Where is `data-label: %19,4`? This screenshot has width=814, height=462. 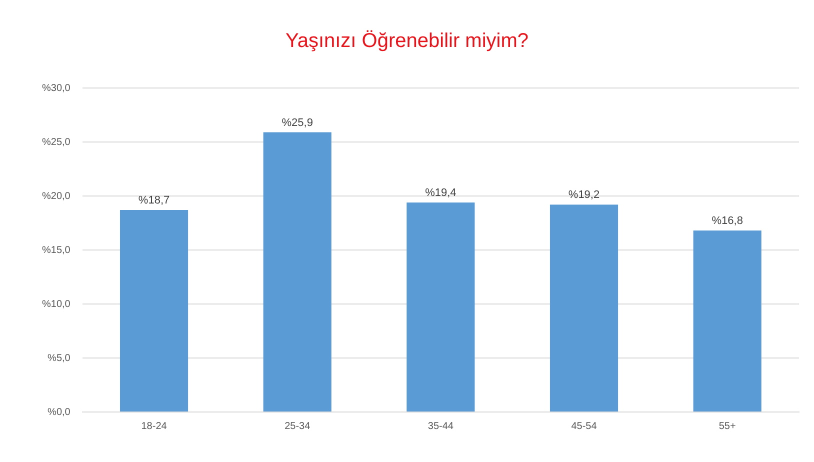
data-label: %19,4 is located at coordinates (440, 193).